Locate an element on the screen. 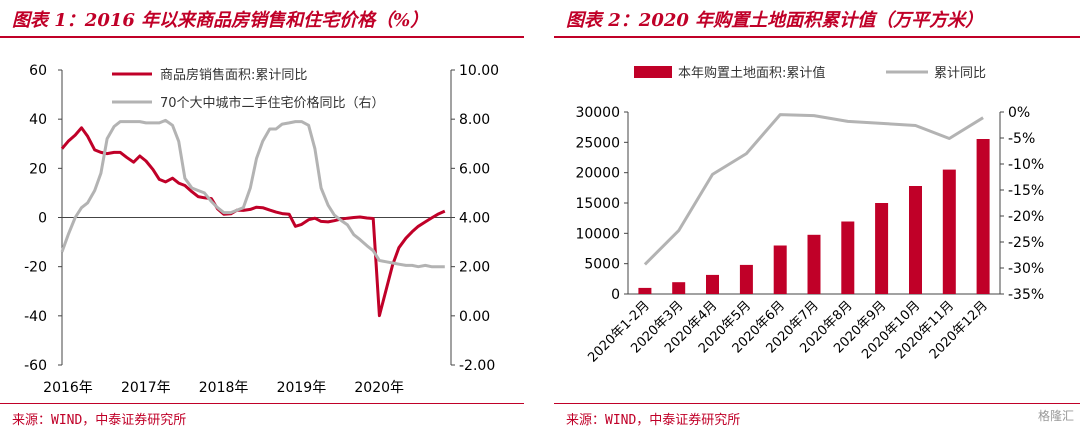 The height and width of the screenshot is (433, 1080). y-left-tick-label: 40 is located at coordinates (38, 120).